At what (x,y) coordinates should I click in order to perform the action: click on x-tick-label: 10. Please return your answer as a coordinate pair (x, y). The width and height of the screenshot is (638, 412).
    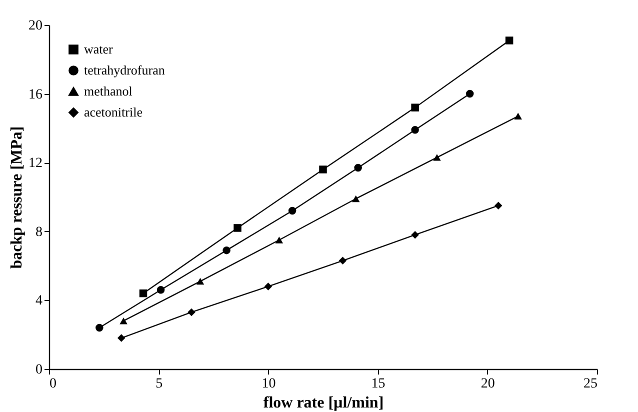
    Looking at the image, I should click on (269, 384).